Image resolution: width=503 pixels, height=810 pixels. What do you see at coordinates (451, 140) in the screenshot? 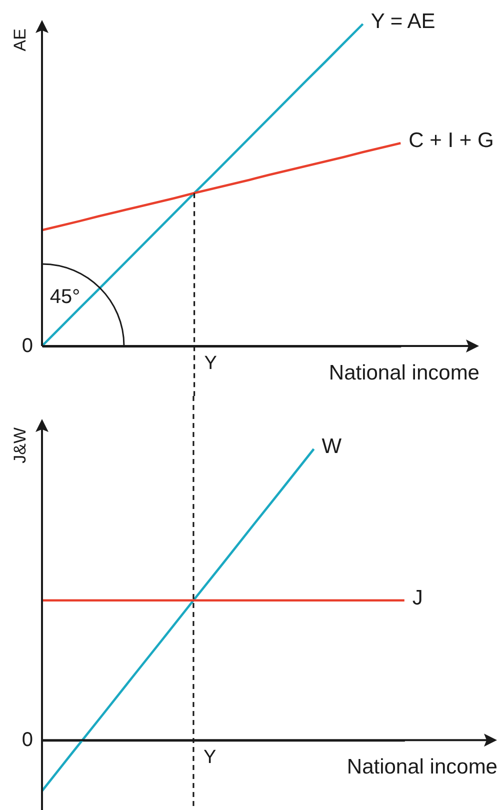
I see `series-label: C + I + G` at bounding box center [451, 140].